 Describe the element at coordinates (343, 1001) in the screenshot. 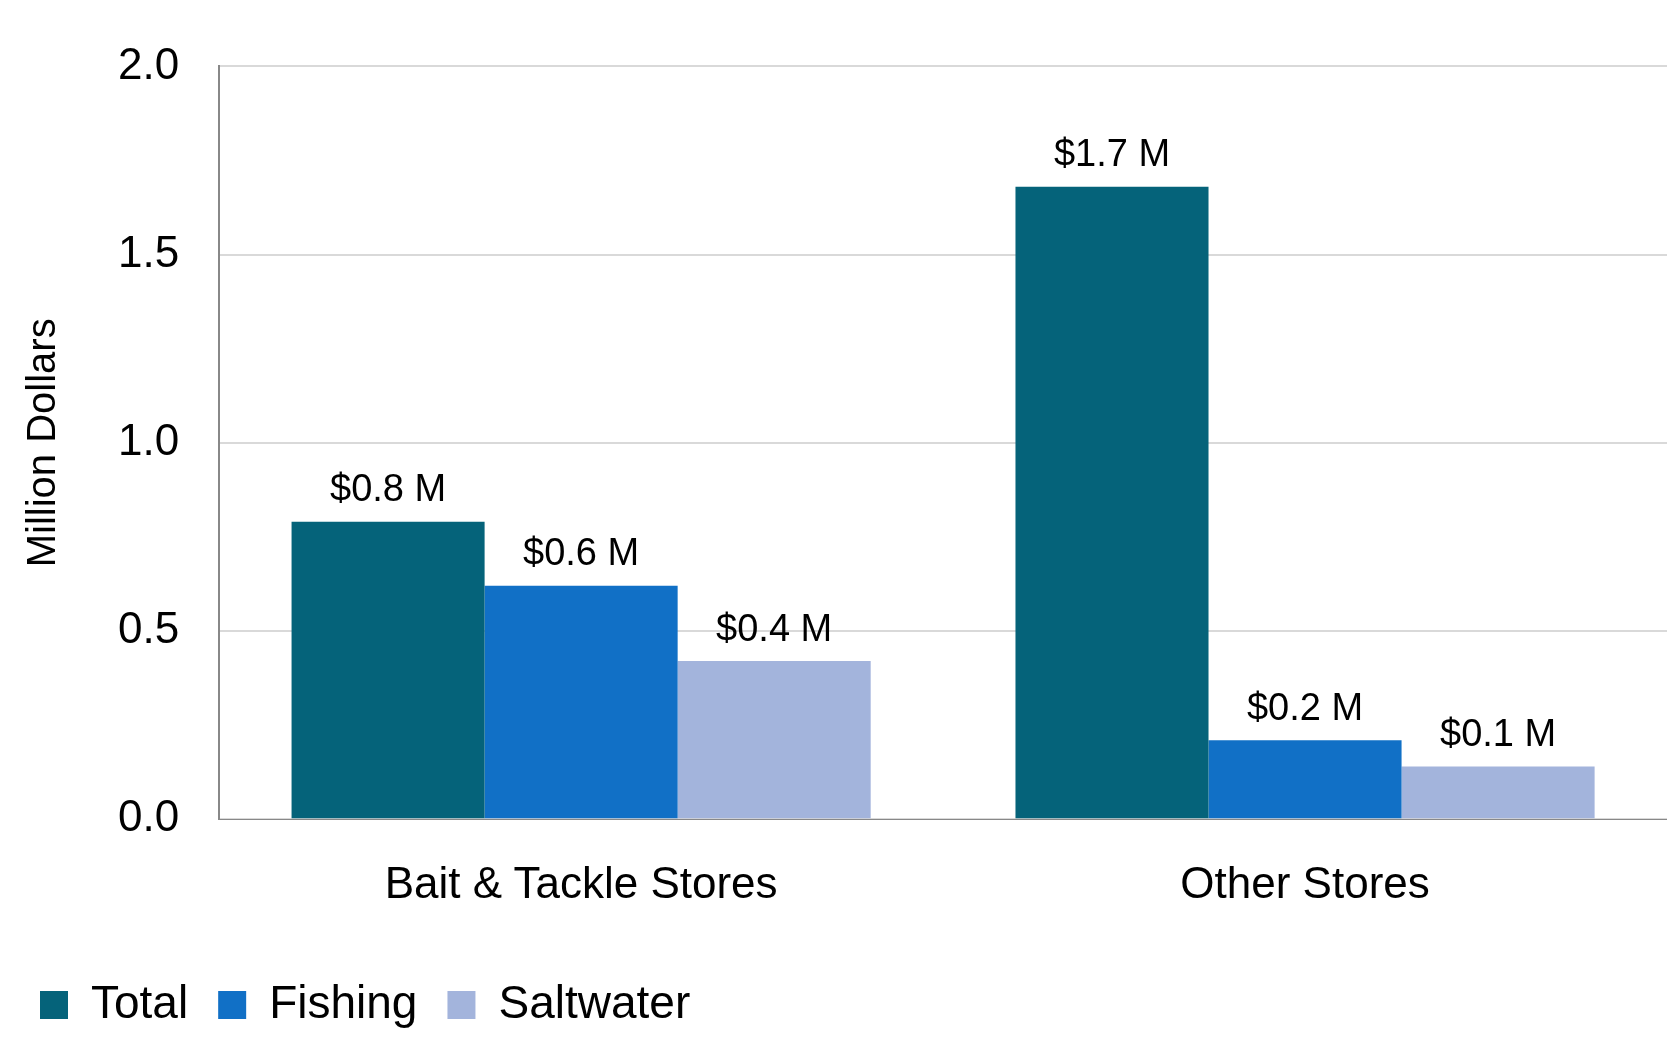

I see `legend-label: Fishing` at that location.